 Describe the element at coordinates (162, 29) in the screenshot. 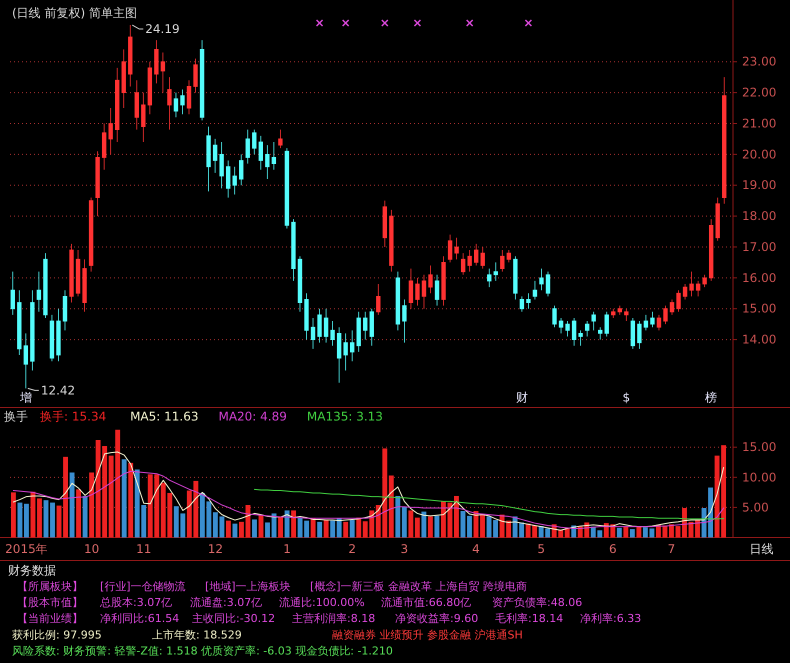

I see `annotation: 24.19` at that location.